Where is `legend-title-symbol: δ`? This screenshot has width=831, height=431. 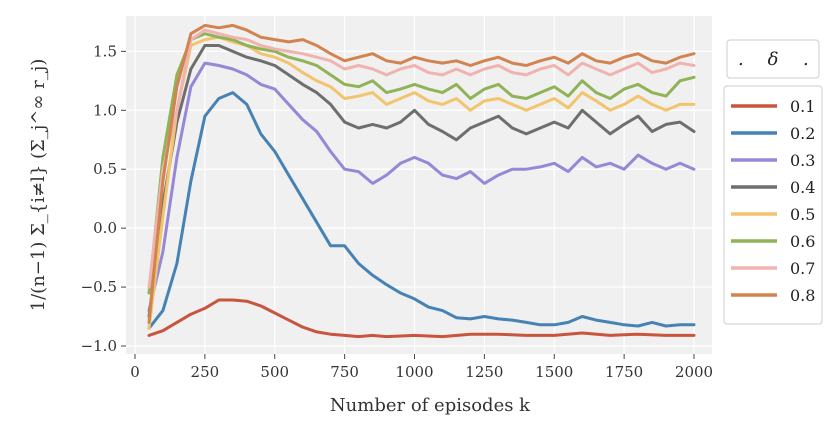
legend-title-symbol: δ is located at coordinates (773, 59).